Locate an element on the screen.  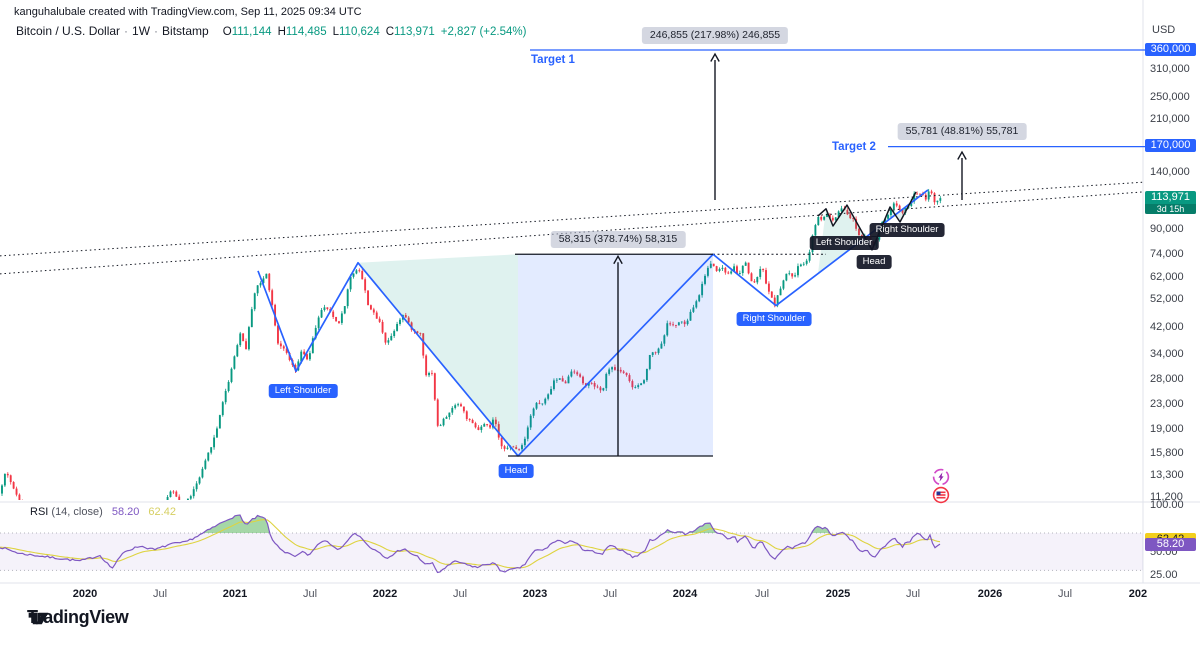
rsi-value: 58.20 is located at coordinates (125, 512).